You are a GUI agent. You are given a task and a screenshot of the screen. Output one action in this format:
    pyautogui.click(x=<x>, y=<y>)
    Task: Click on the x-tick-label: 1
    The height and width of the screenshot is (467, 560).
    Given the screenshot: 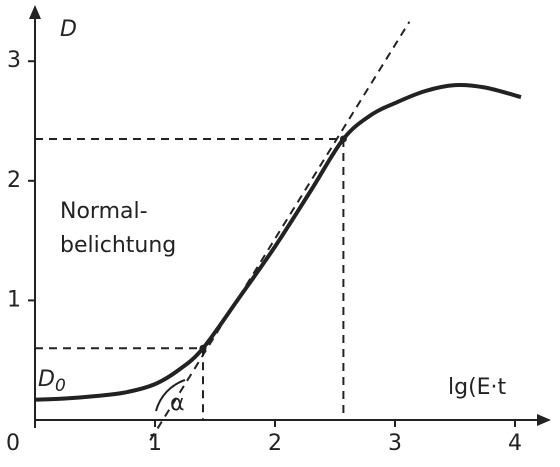 What is the action you would take?
    pyautogui.click(x=155, y=443)
    